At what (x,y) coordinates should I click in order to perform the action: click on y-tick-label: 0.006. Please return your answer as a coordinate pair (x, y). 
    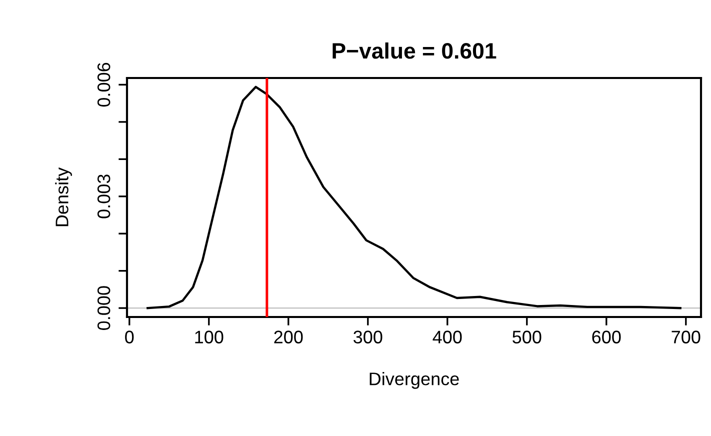
    Looking at the image, I should click on (103, 84).